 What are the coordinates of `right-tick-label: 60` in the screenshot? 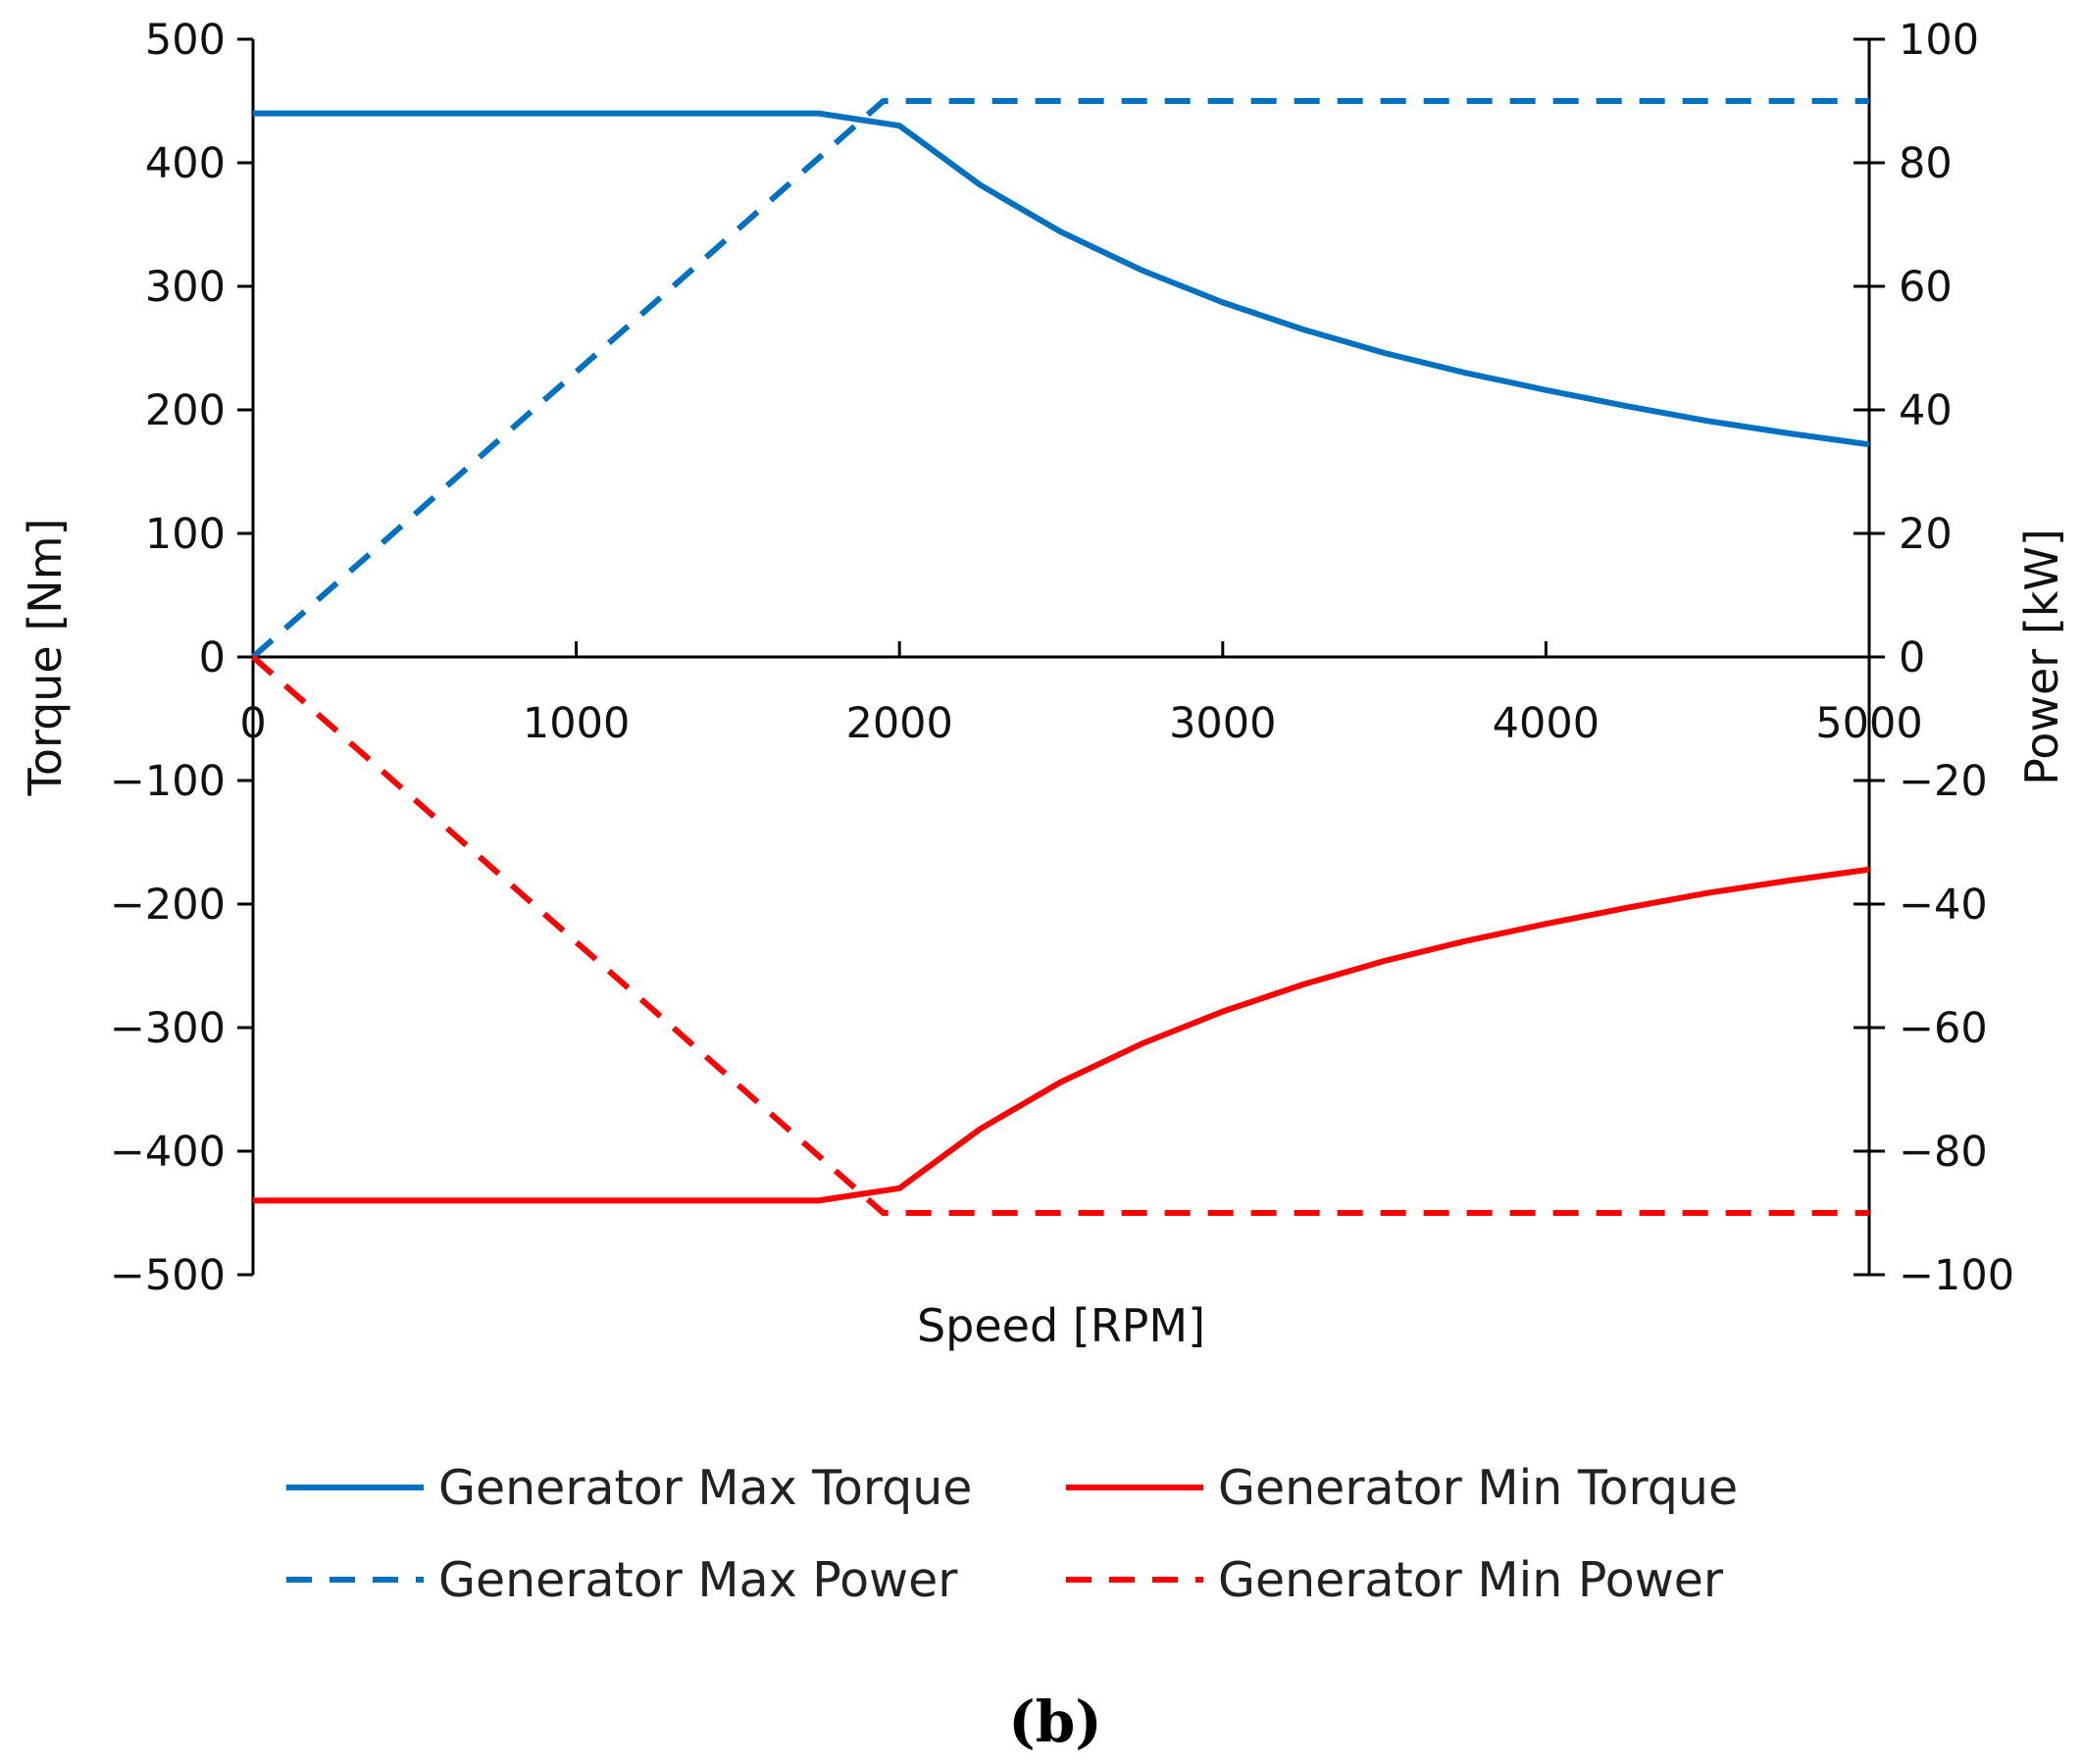 It's located at (1926, 287).